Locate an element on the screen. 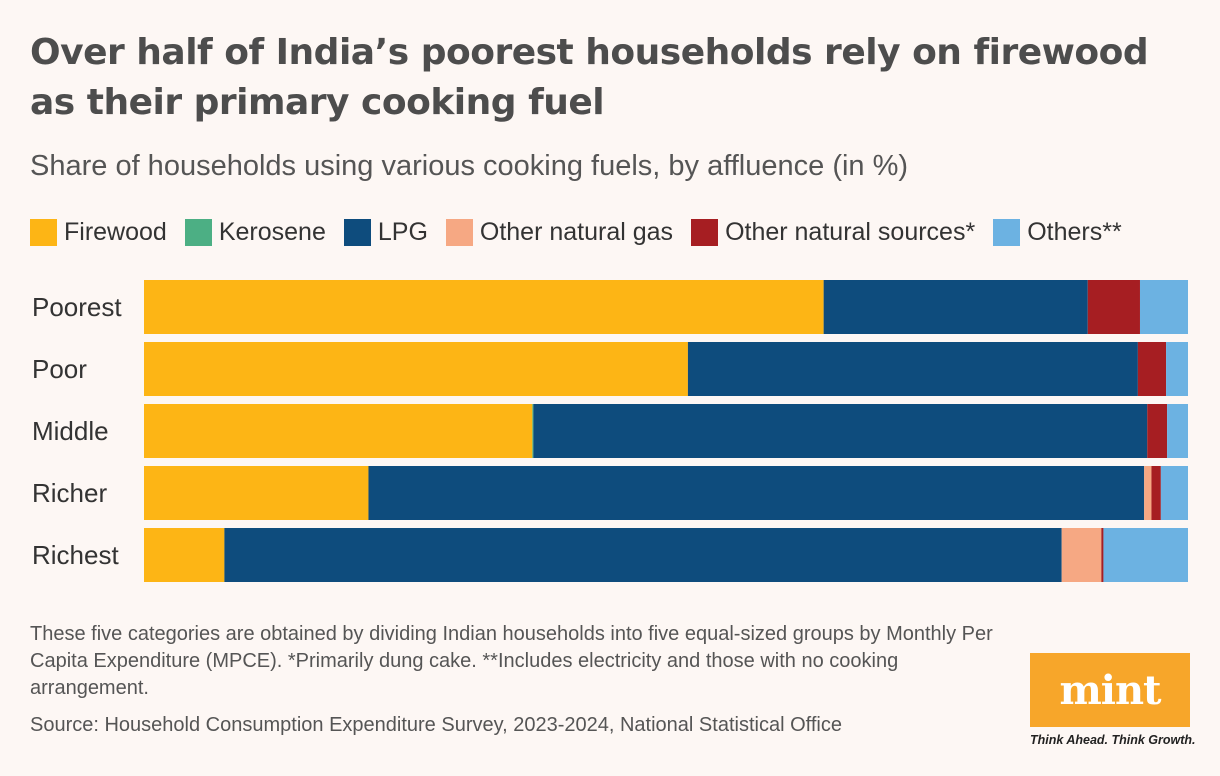 This screenshot has width=1220, height=776. legend-swatch-kerosene is located at coordinates (198, 232).